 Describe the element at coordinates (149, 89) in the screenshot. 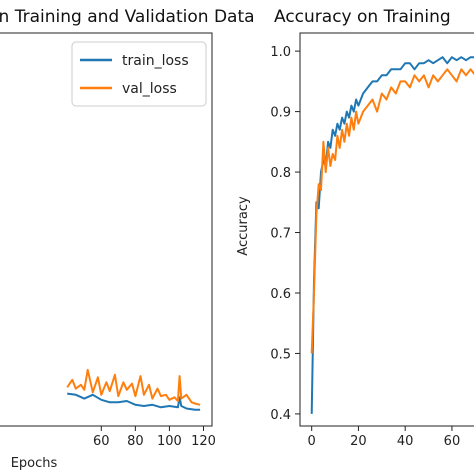

I see `legend-entry: val_loss` at that location.